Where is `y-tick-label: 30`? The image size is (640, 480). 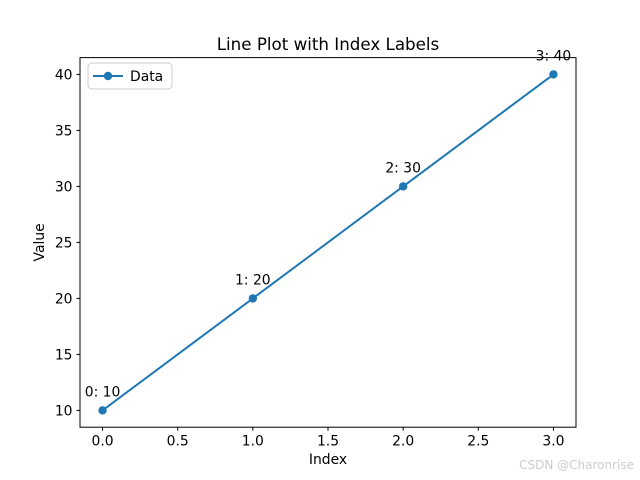
y-tick-label: 30 is located at coordinates (64, 187).